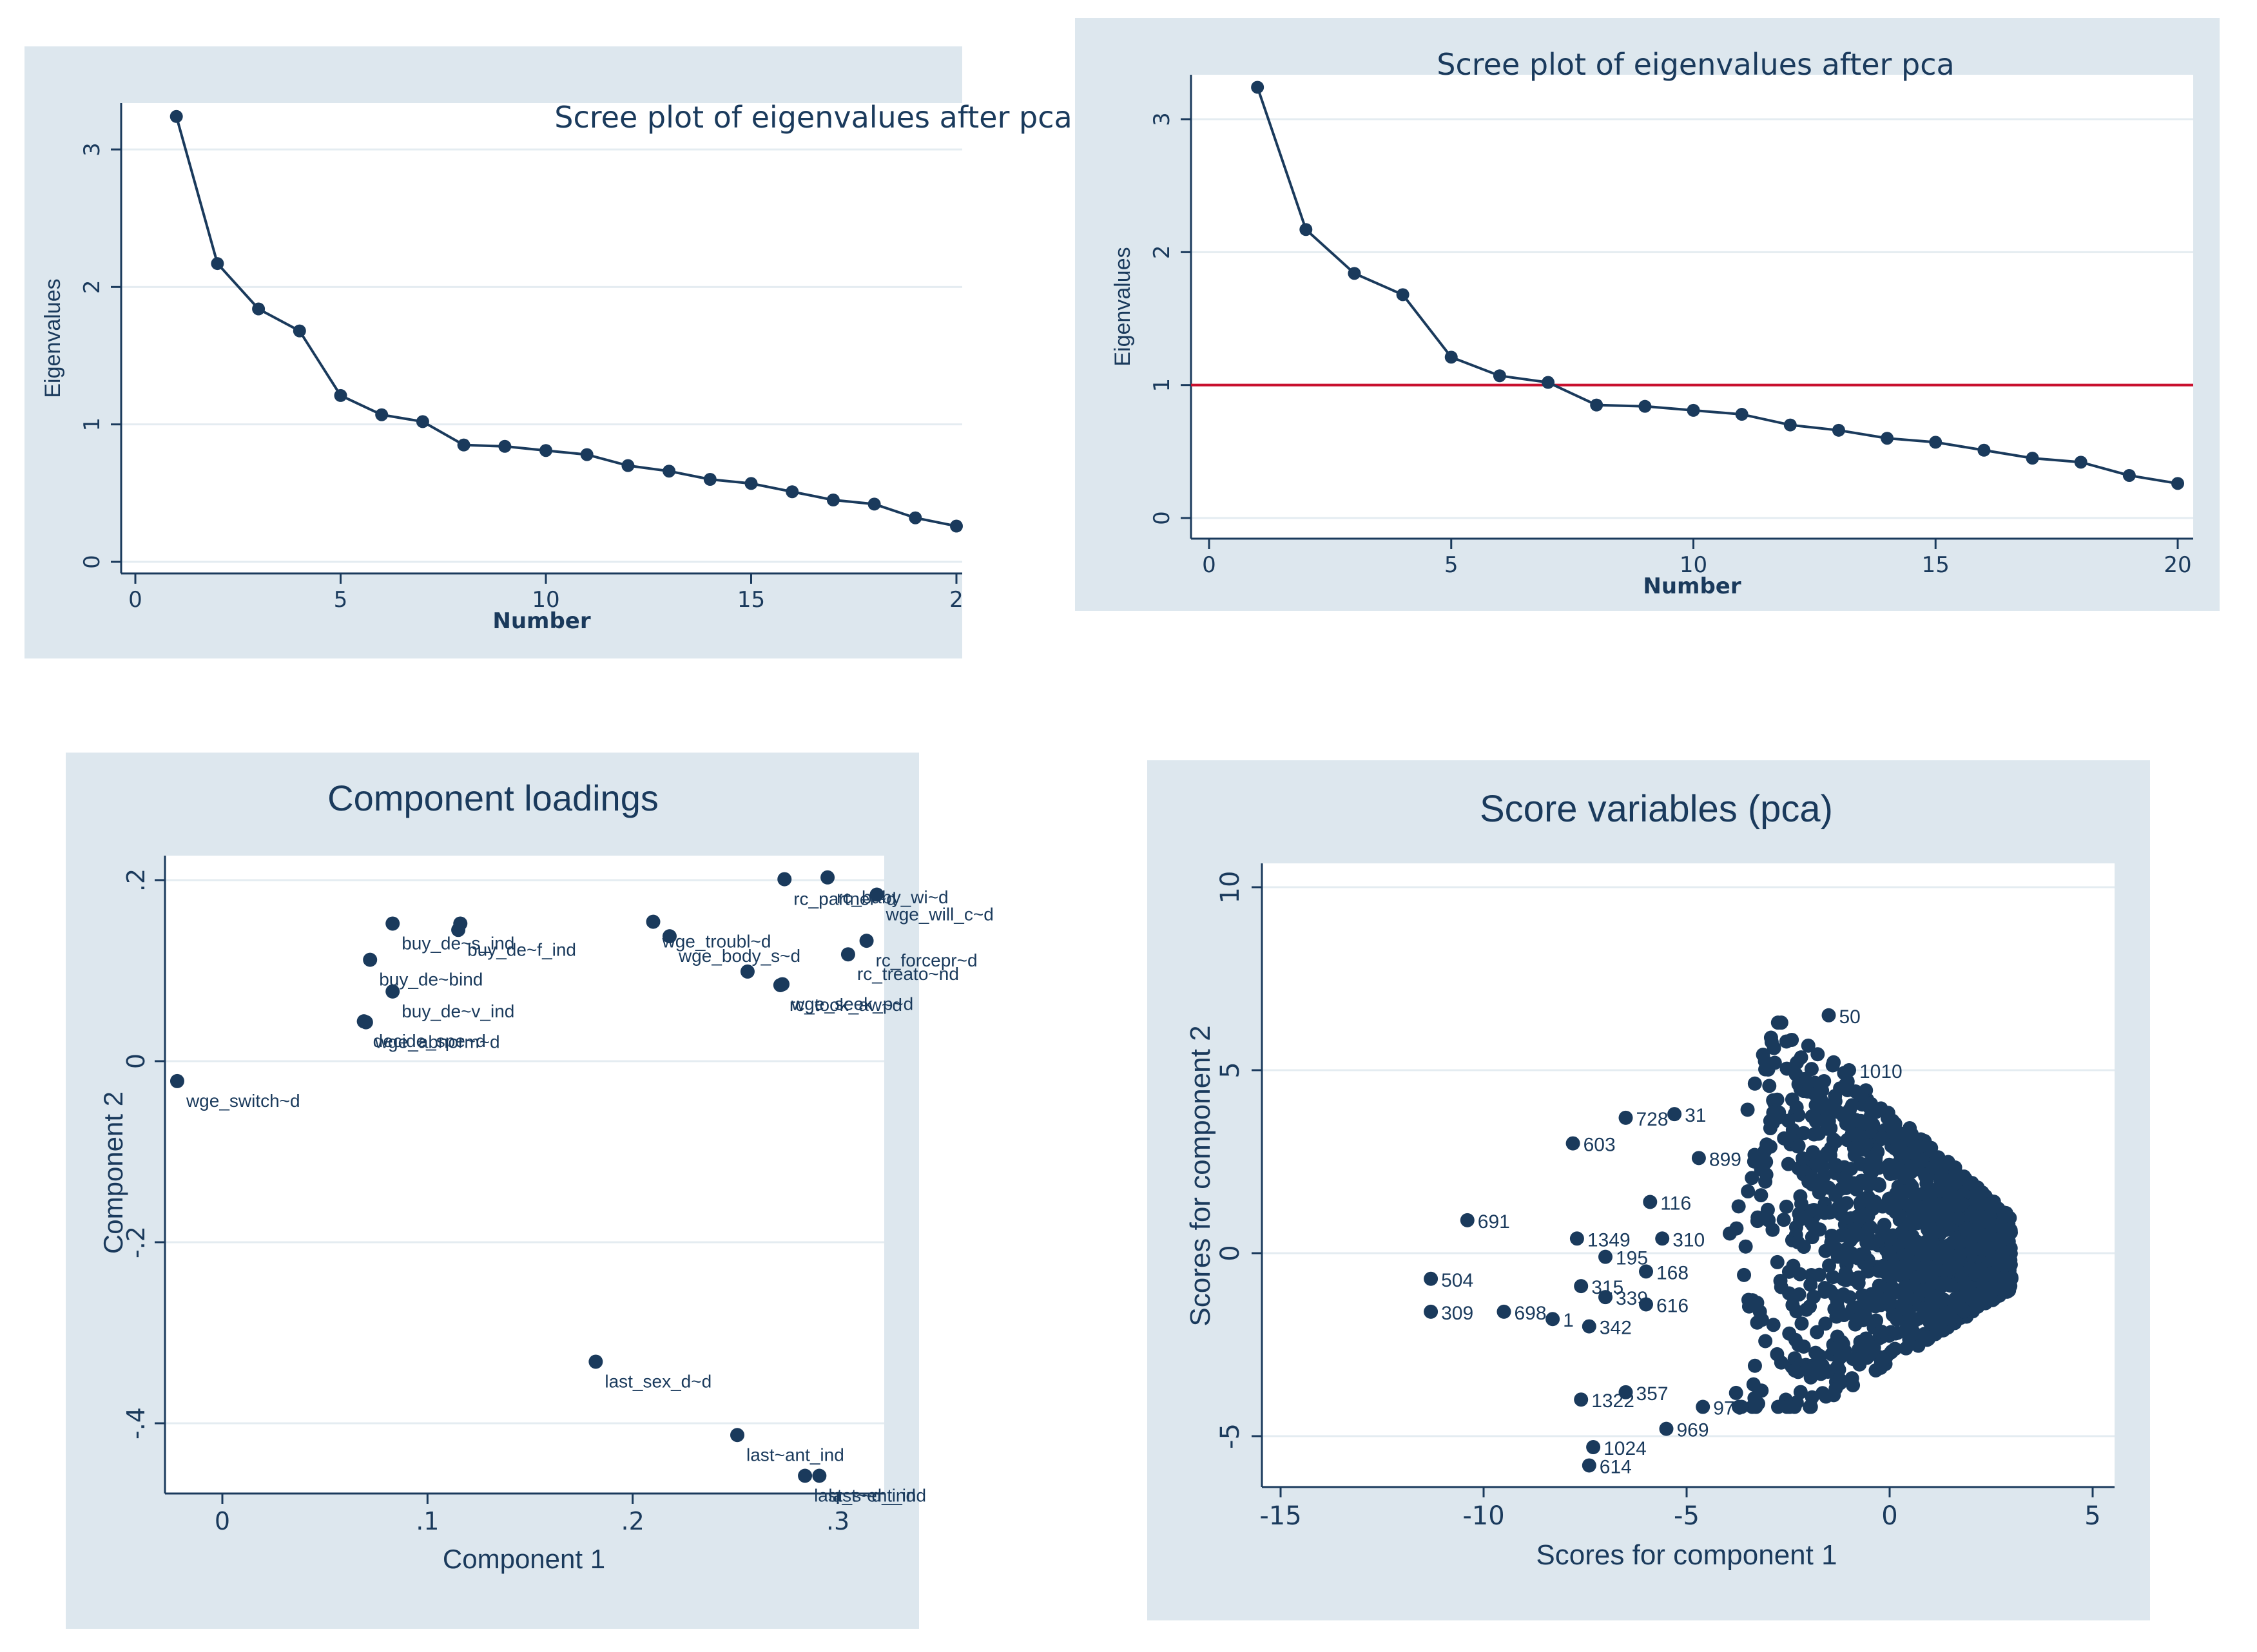 This screenshot has height=1652, width=2257. I want to click on score-label: 309, so click(1457, 1313).